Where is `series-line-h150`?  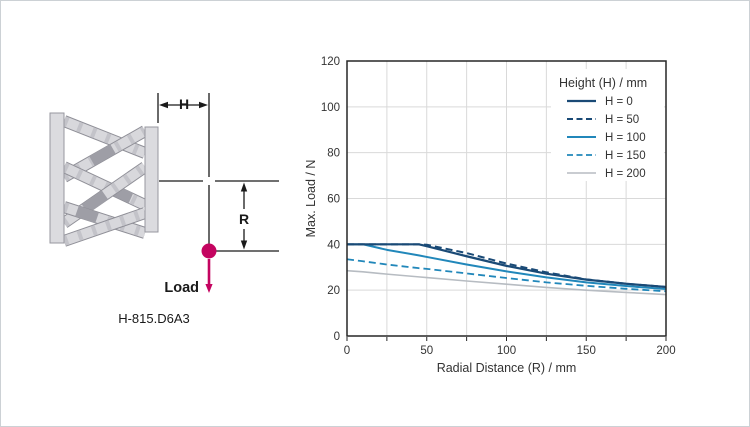
series-line-h150 is located at coordinates (506, 275).